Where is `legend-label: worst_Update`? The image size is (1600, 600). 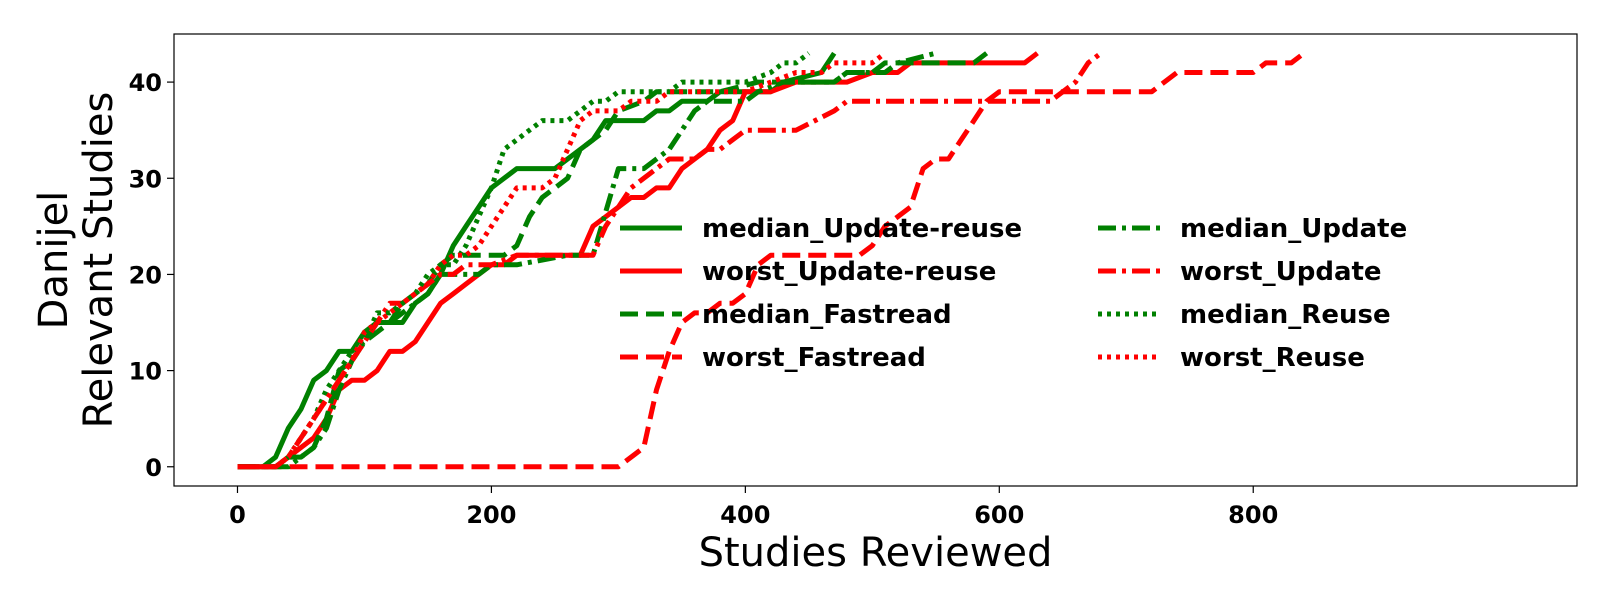
legend-label: worst_Update is located at coordinates (1281, 272).